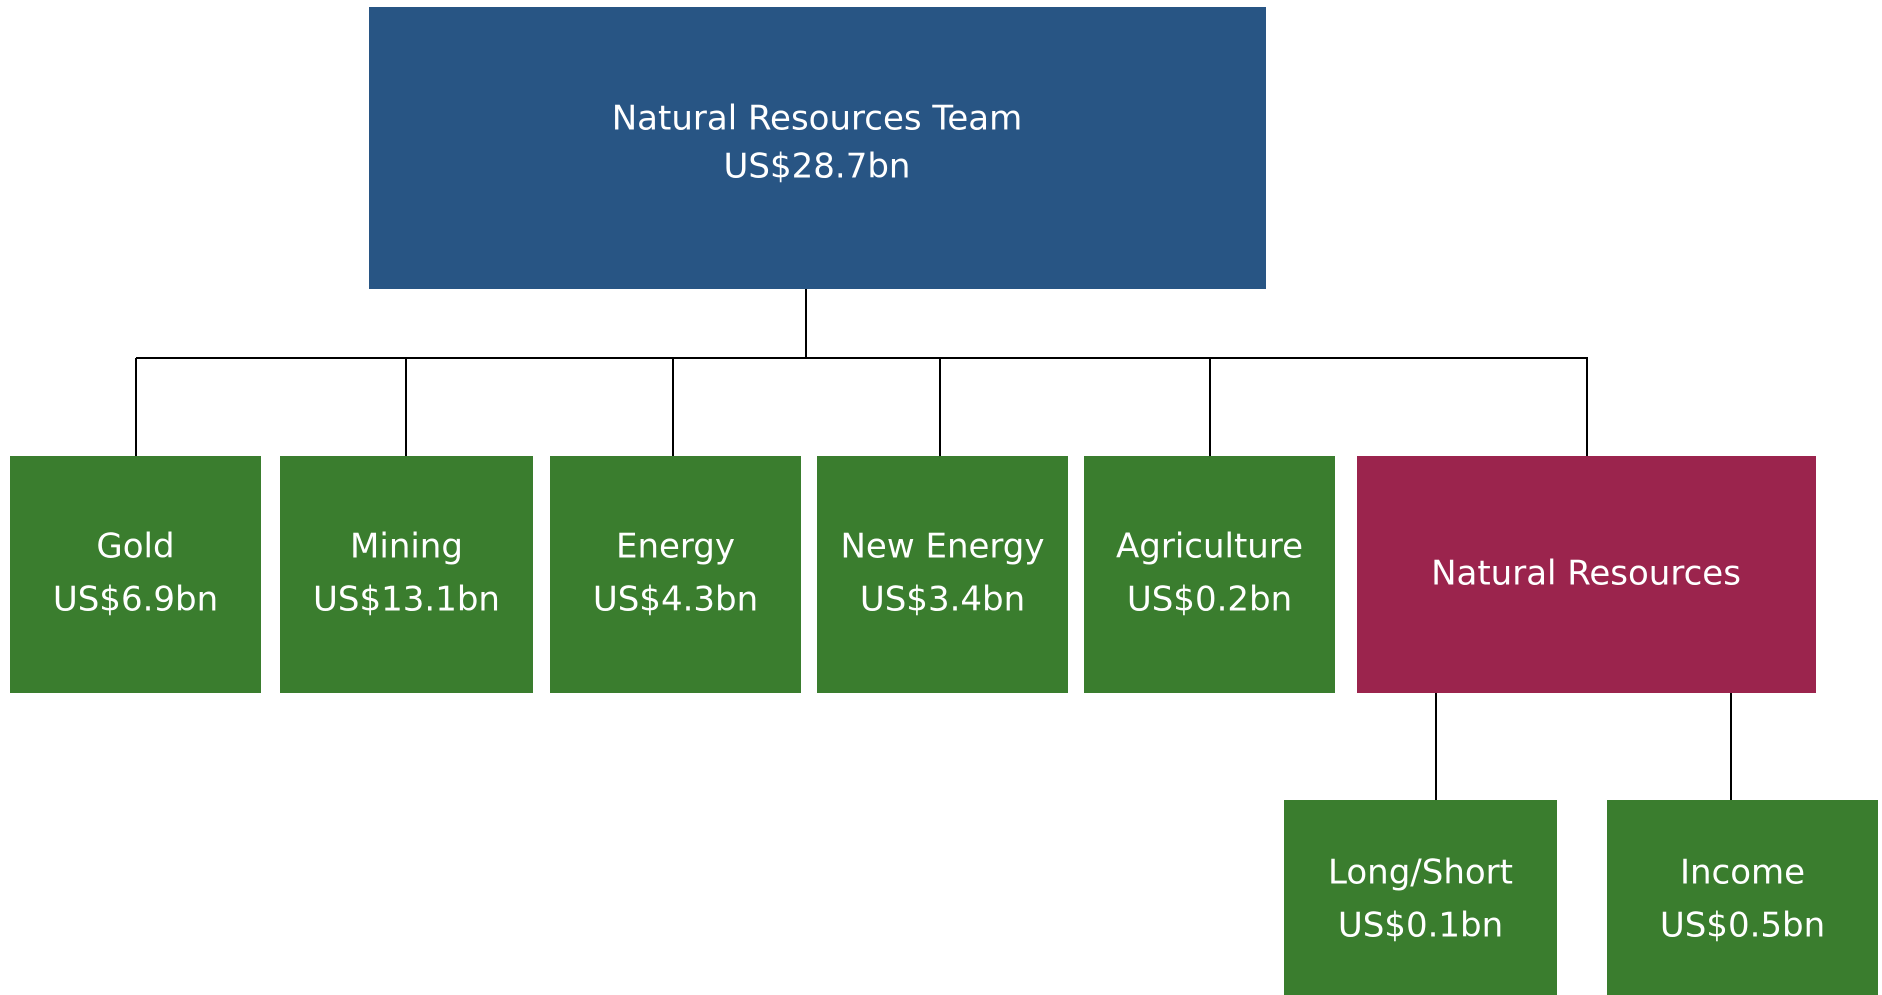 The image size is (1882, 995). I want to click on node-value: US$3.4bn, so click(942, 600).